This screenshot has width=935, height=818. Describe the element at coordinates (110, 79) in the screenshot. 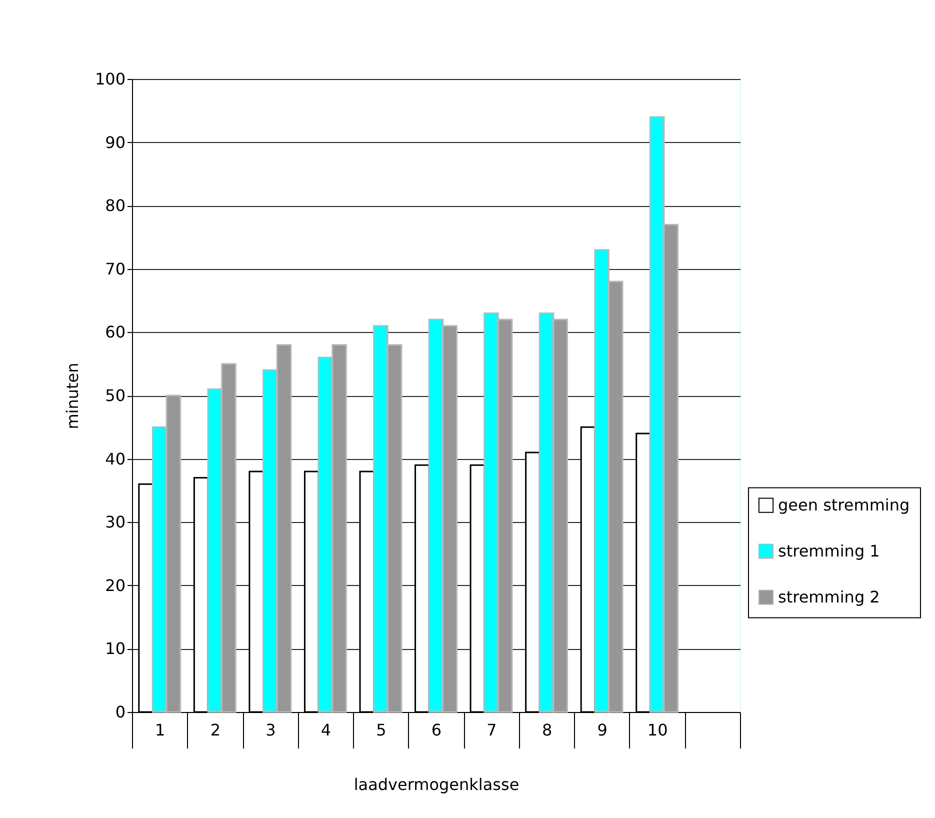

I see `y-tick-label: 100` at that location.